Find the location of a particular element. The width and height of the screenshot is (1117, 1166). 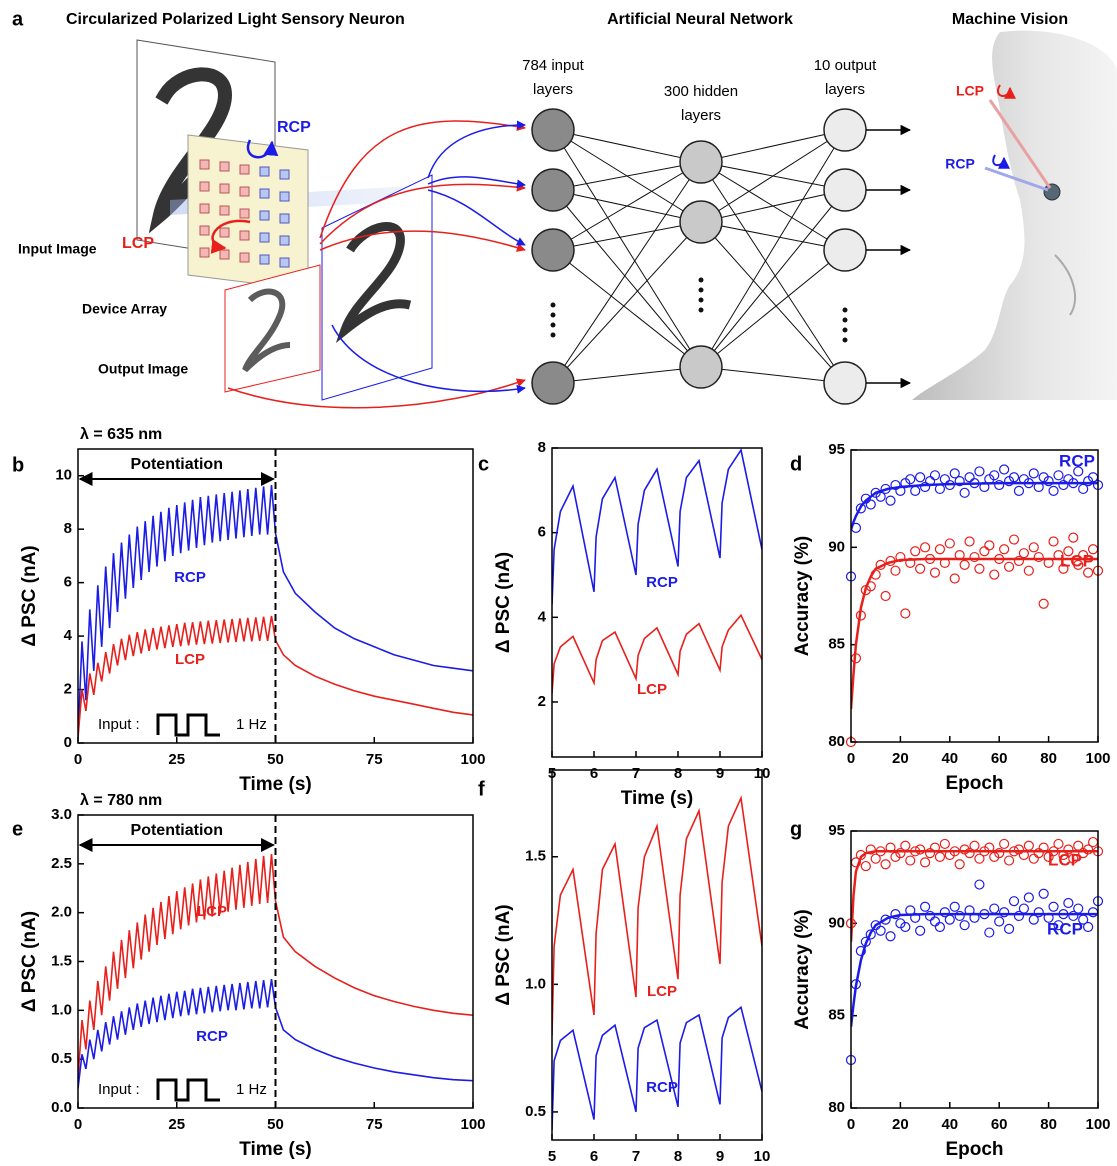

panel-letter: g is located at coordinates (796, 829).